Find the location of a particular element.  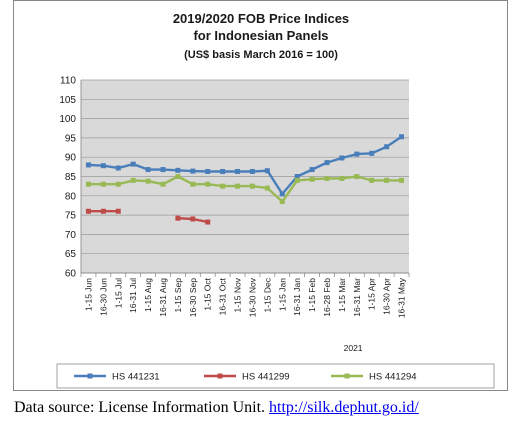

y-tick-label: 85 is located at coordinates (71, 177).